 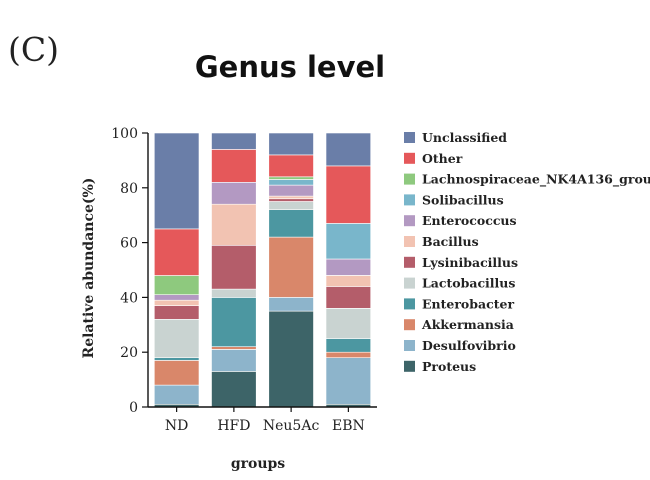 I want to click on bar-segment-ebn-enterococcus, so click(x=348, y=267).